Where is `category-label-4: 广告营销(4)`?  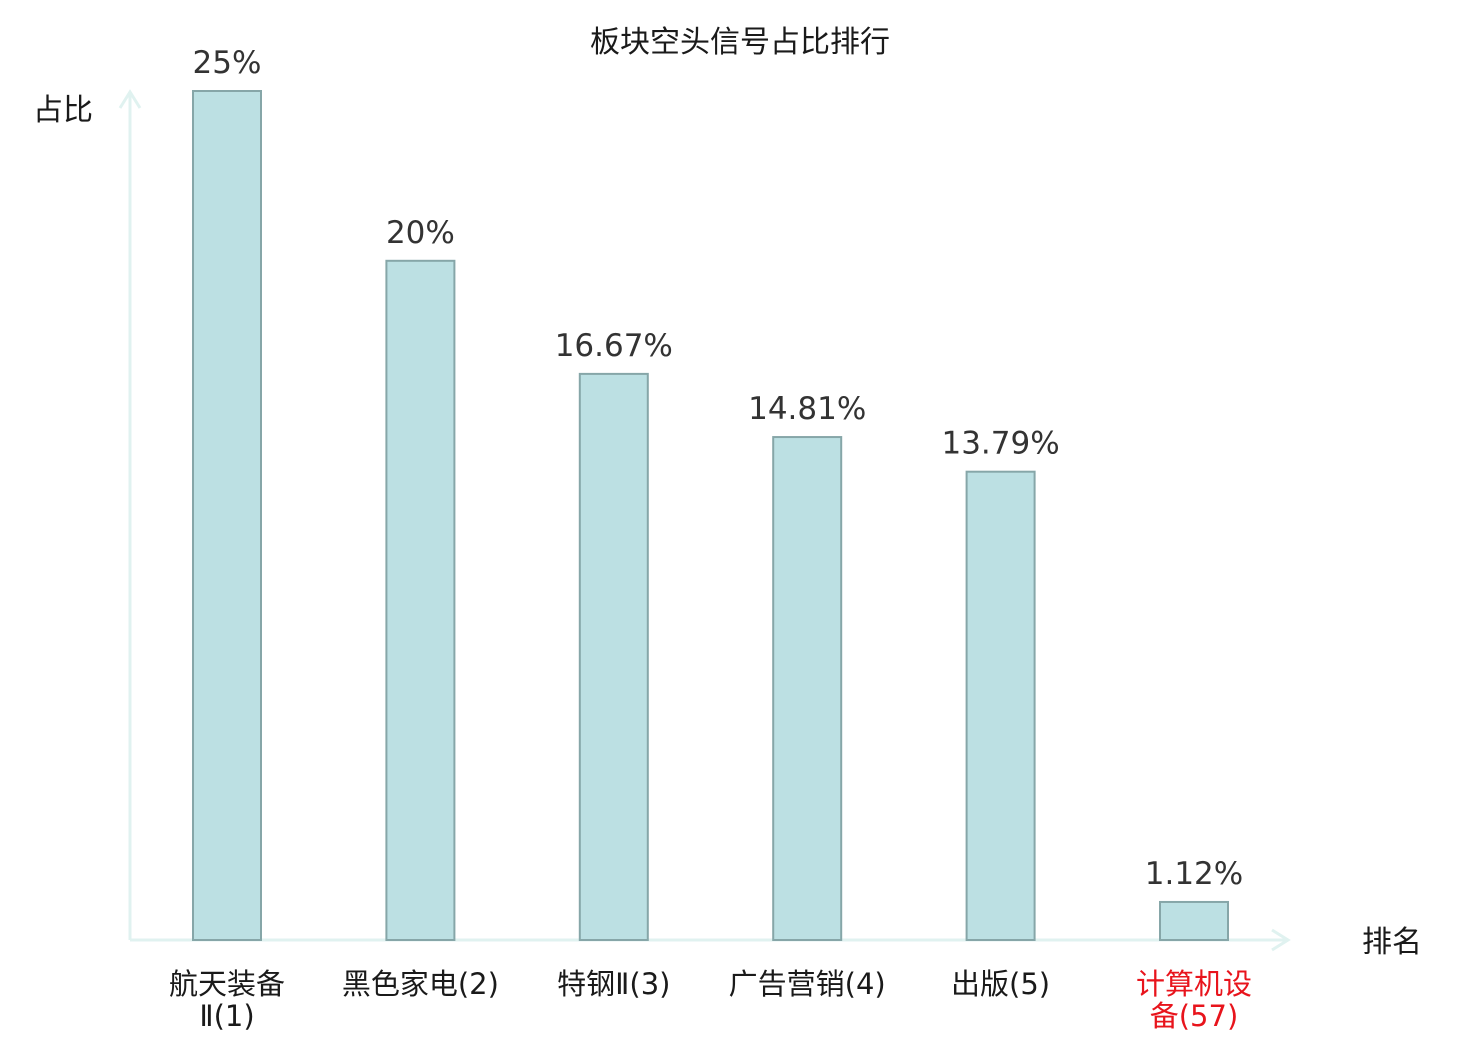
category-label-4: 广告营销(4) is located at coordinates (807, 984).